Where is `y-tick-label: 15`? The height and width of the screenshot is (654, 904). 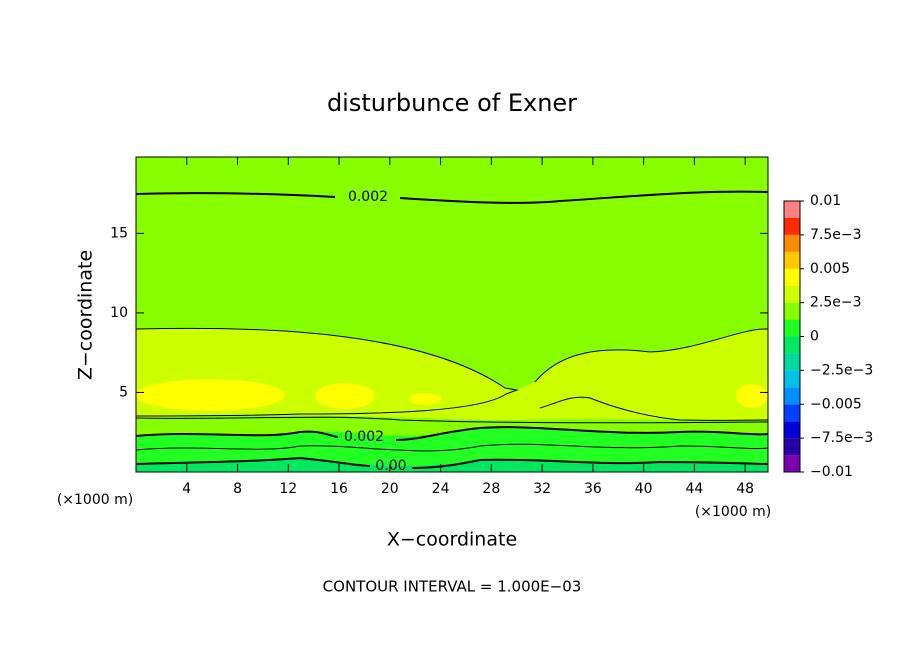
y-tick-label: 15 is located at coordinates (119, 233).